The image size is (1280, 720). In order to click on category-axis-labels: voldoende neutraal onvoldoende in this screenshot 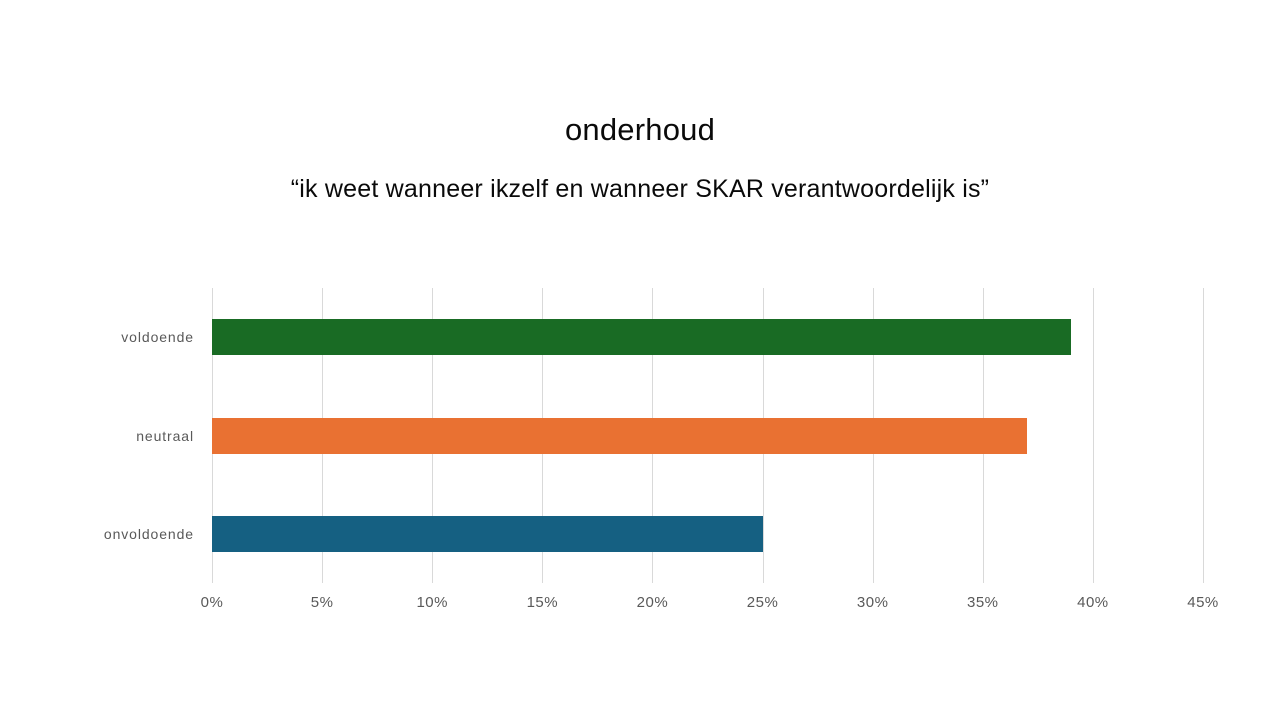, I will do `click(97, 435)`.